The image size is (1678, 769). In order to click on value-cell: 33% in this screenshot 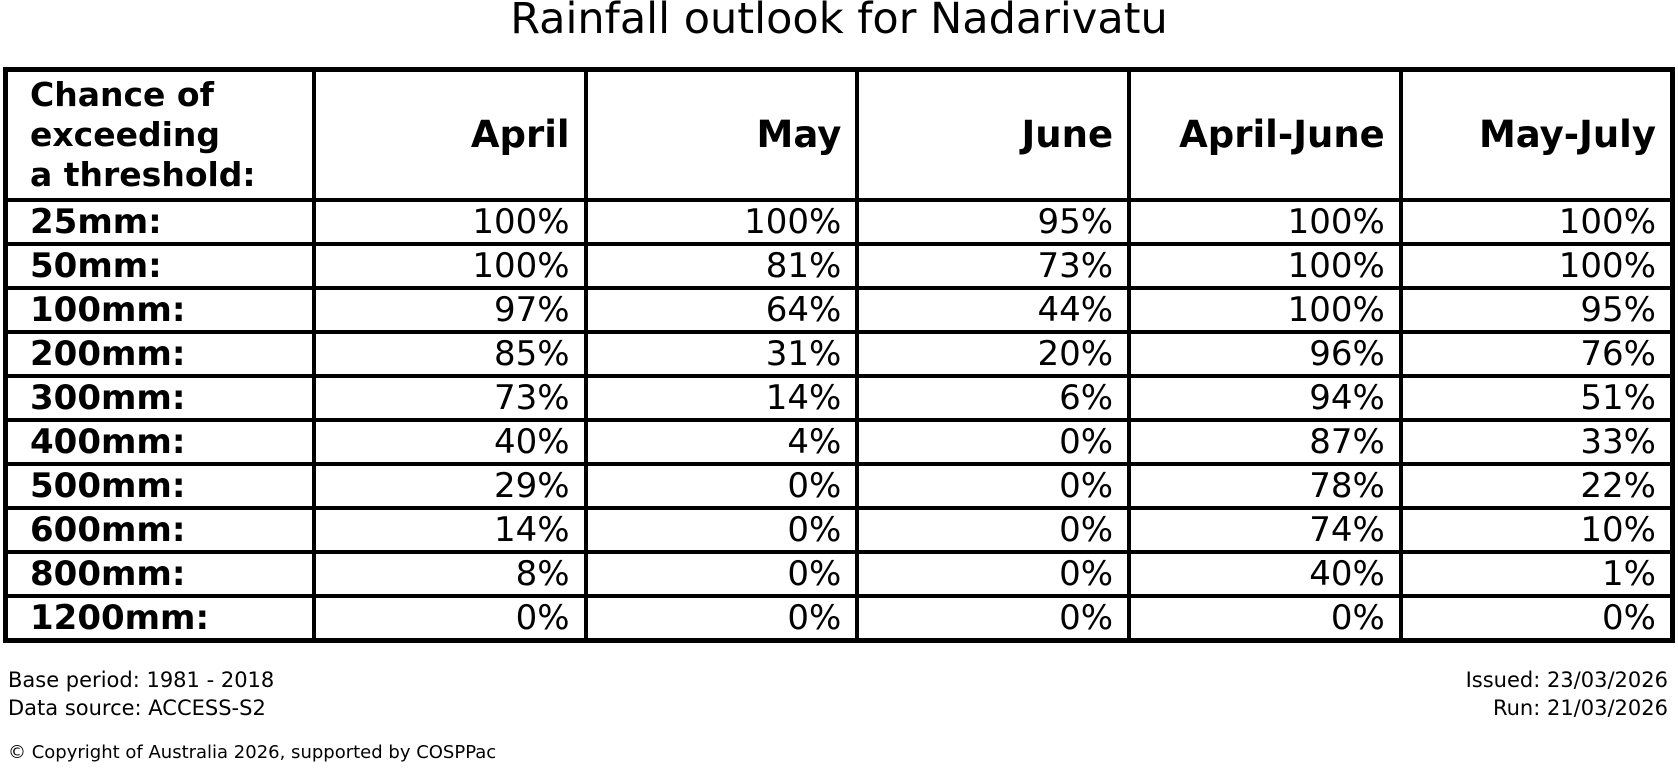, I will do `click(1536, 441)`.